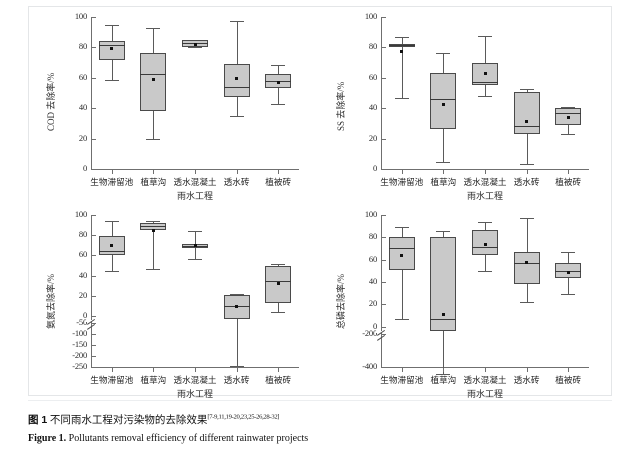 The width and height of the screenshot is (640, 454). What do you see at coordinates (79, 344) in the screenshot?
I see `y-tick-label: -150` at bounding box center [79, 344].